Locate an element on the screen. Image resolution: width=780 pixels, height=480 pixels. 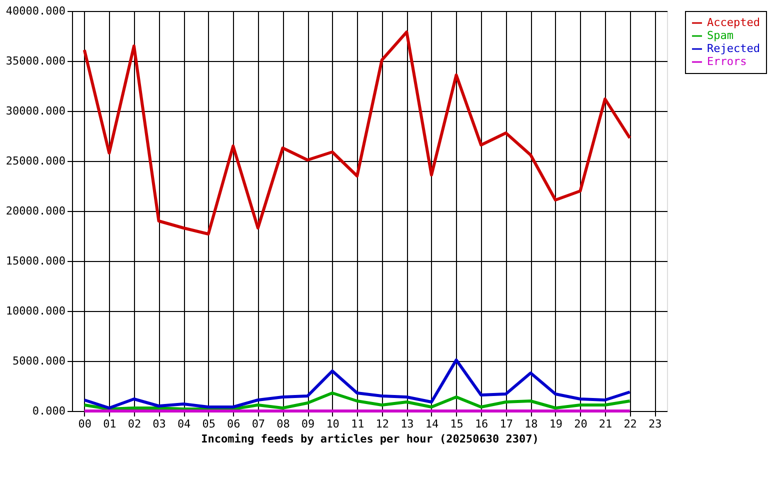
x-tick-label: 06 is located at coordinates (233, 424).